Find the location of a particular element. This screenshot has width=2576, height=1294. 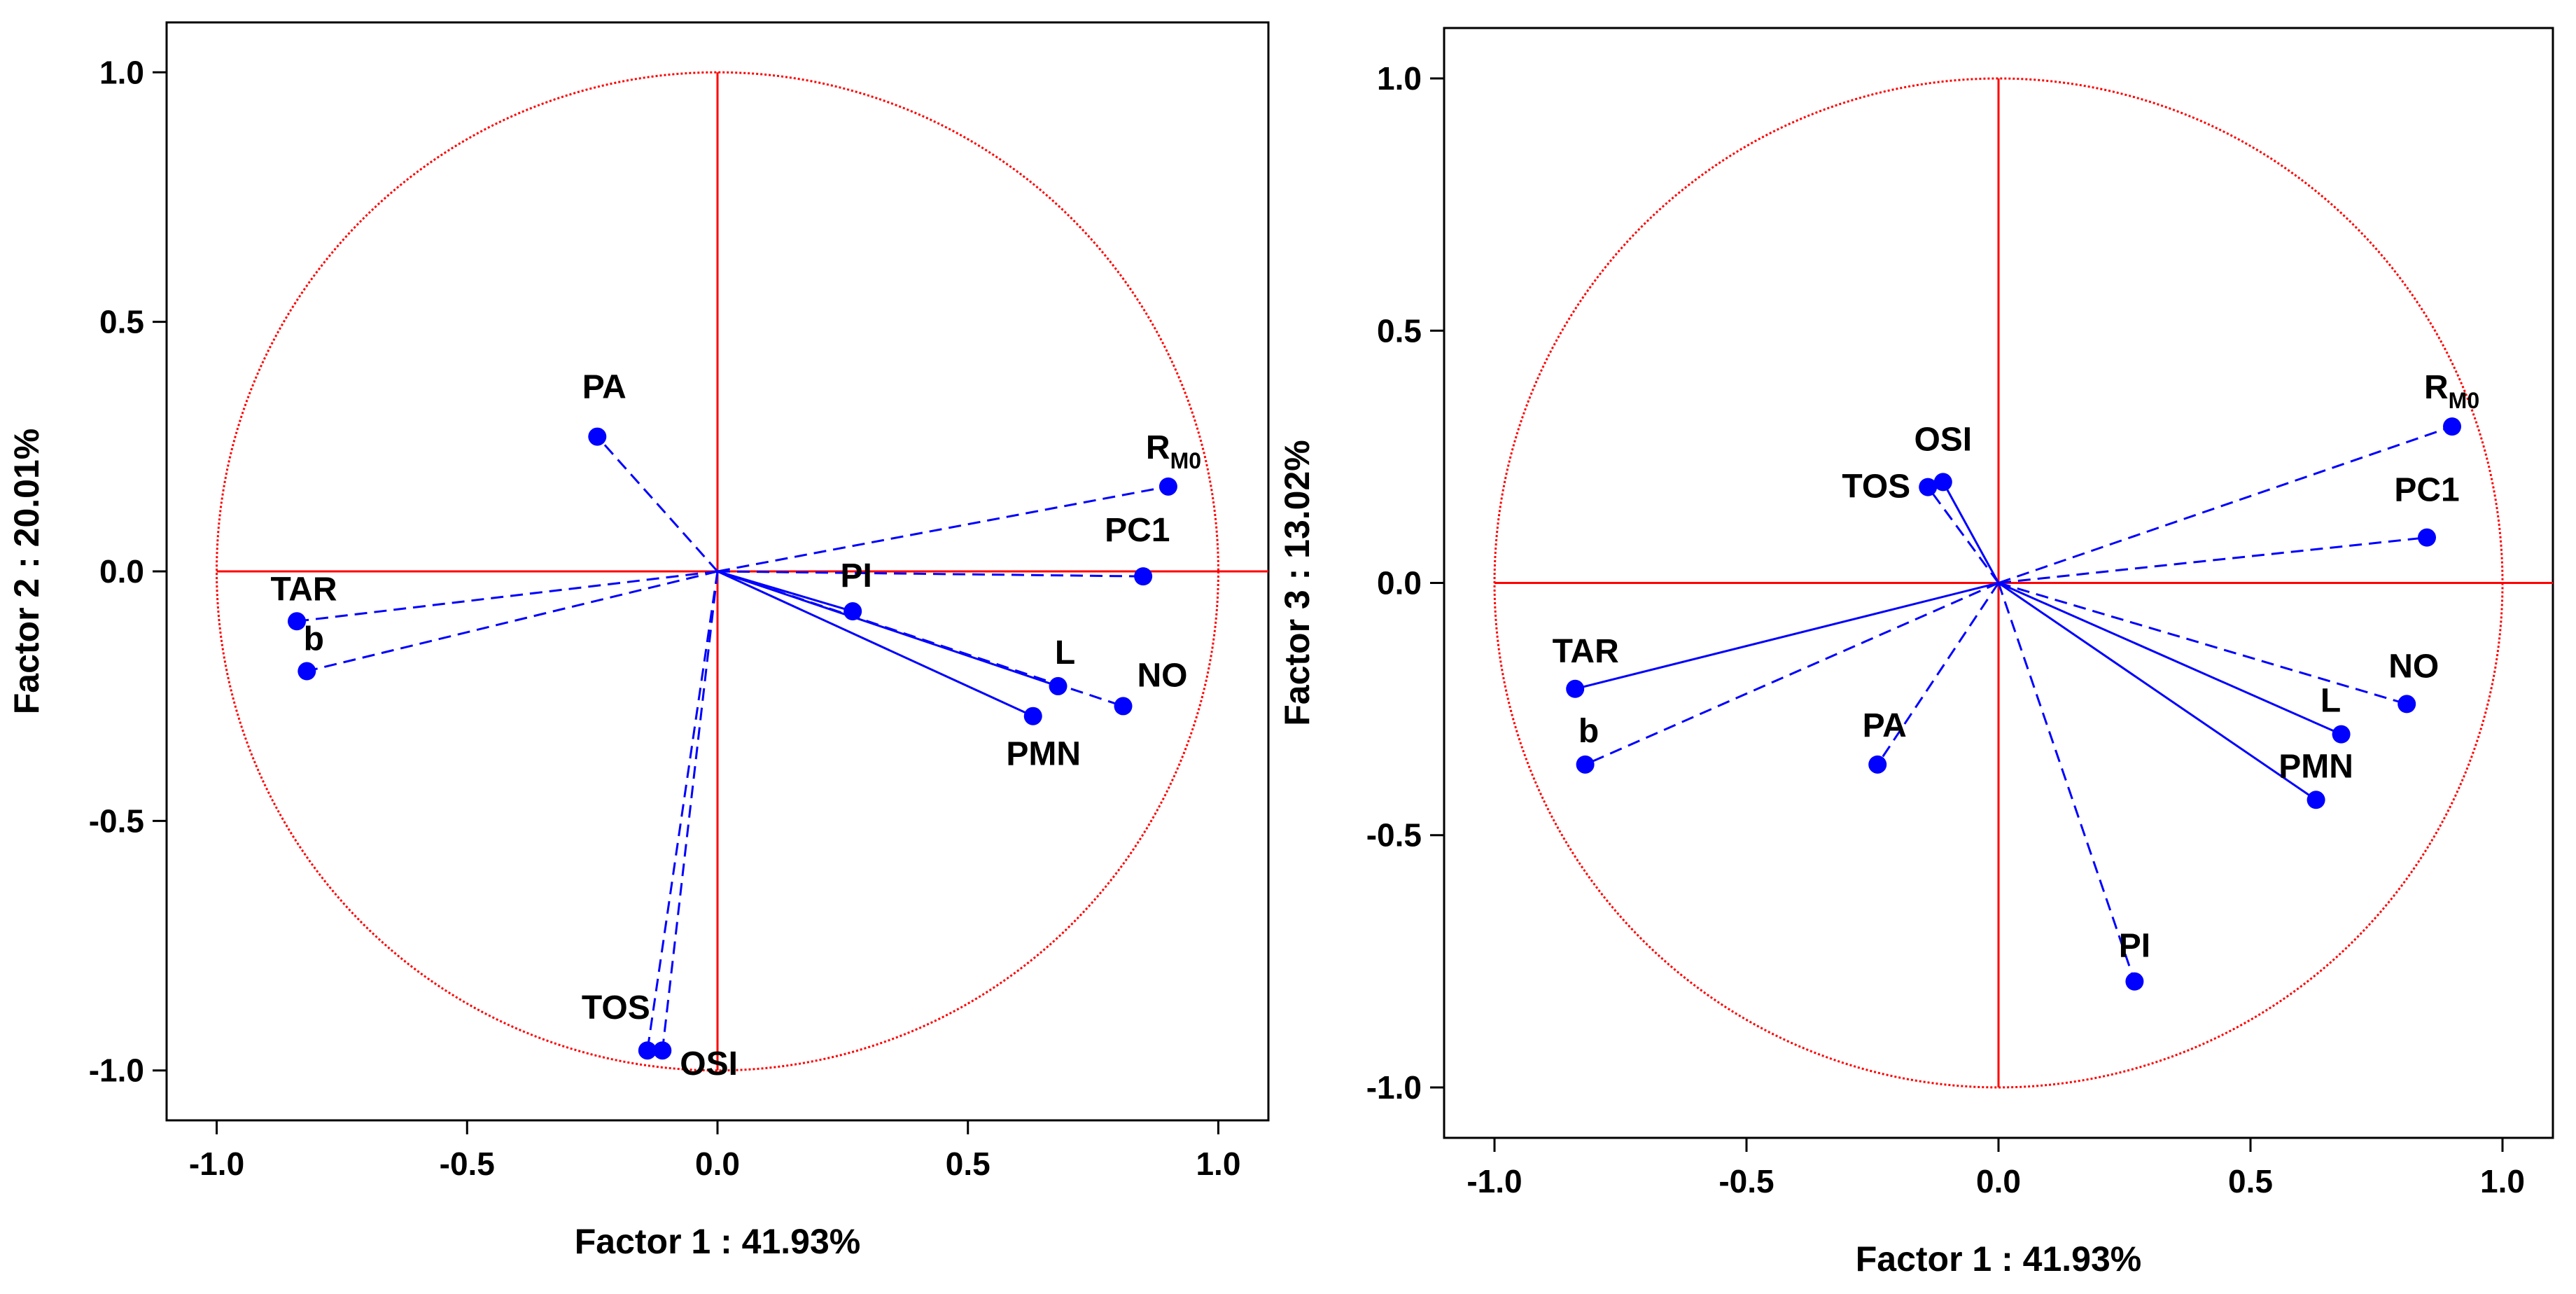

y-axis-title: Factor 2 : 20.01% is located at coordinates (26, 572).